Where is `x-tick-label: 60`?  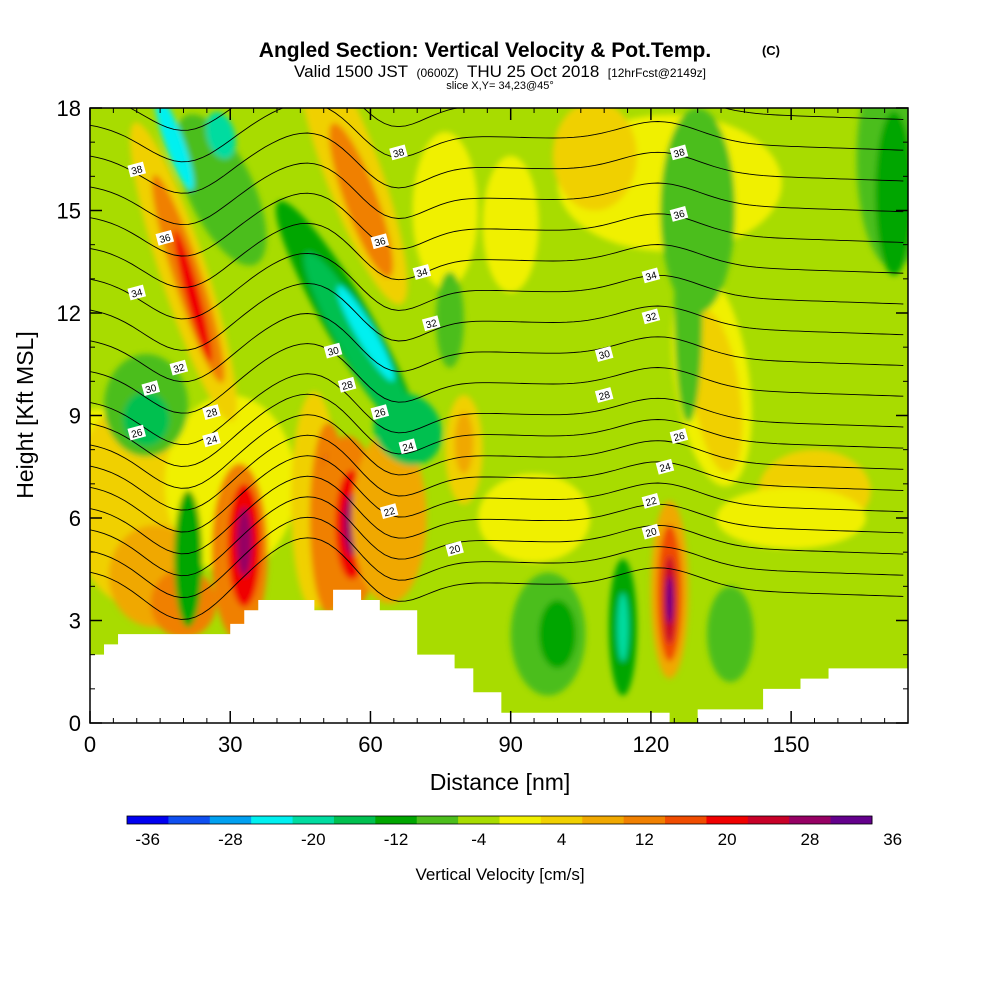
x-tick-label: 60 is located at coordinates (370, 744).